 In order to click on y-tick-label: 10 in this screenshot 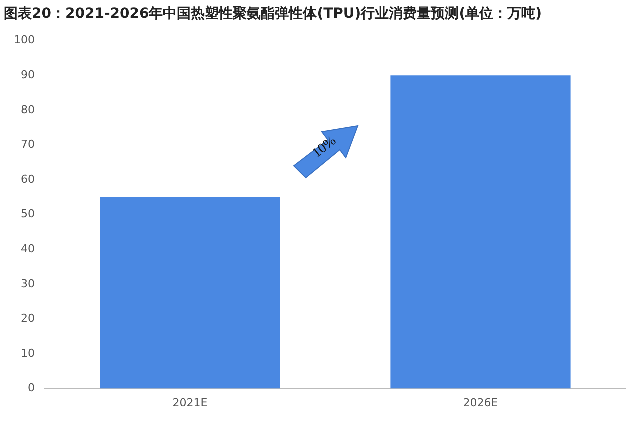, I will do `click(27, 353)`.